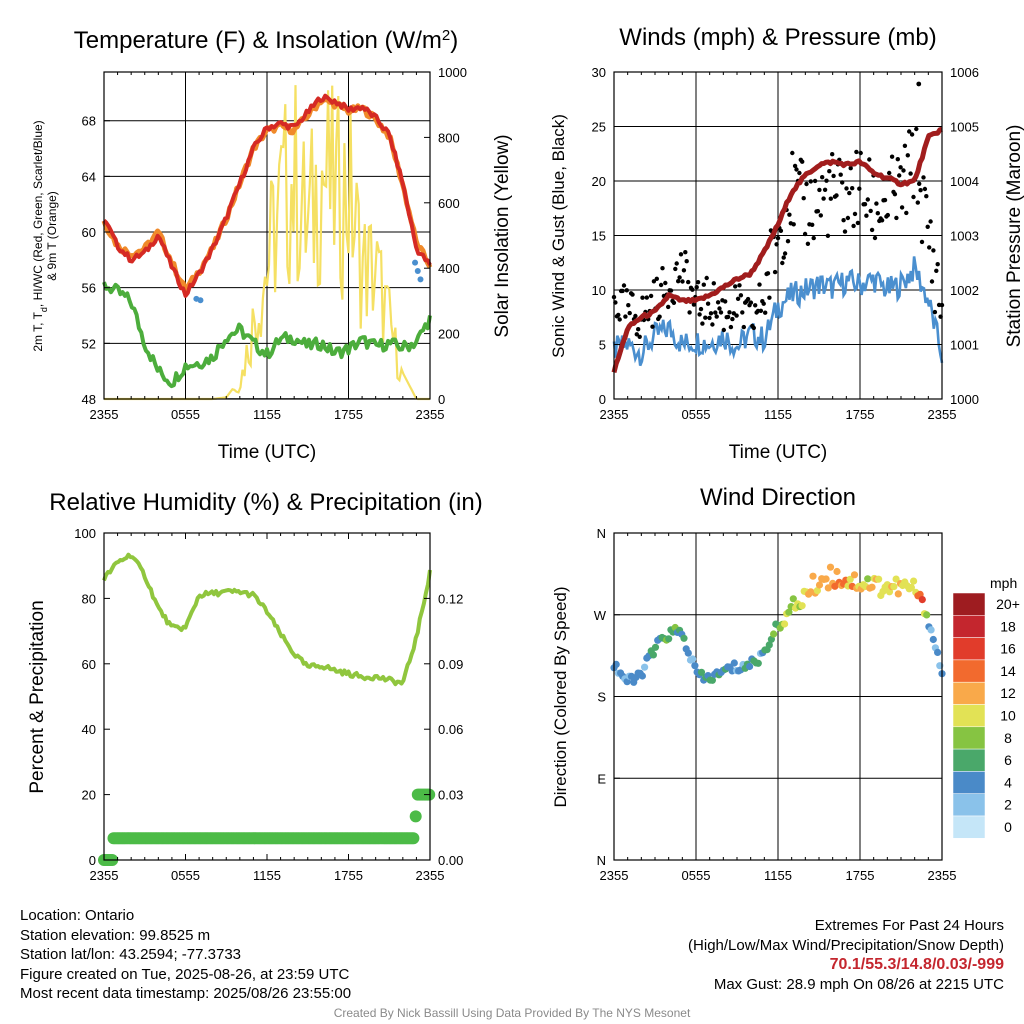 The image size is (1024, 1024). I want to click on insolation-y2-label: Solar Insolation (Yellow), so click(502, 235).